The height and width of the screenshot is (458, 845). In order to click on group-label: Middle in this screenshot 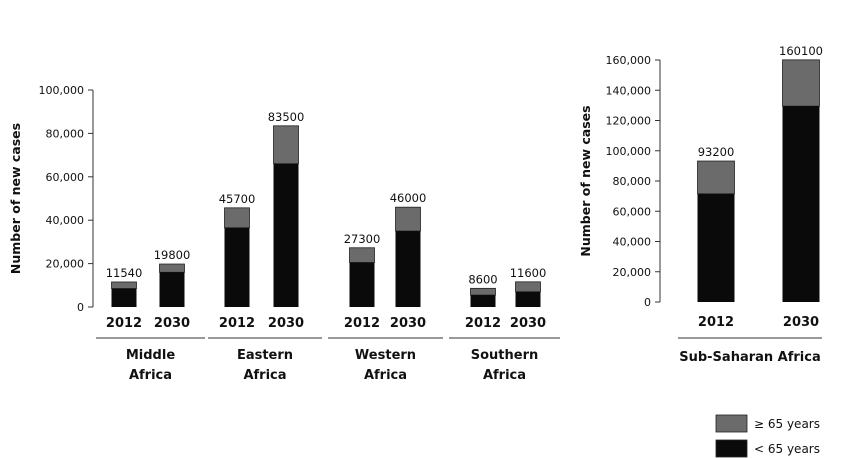, I will do `click(150, 355)`.